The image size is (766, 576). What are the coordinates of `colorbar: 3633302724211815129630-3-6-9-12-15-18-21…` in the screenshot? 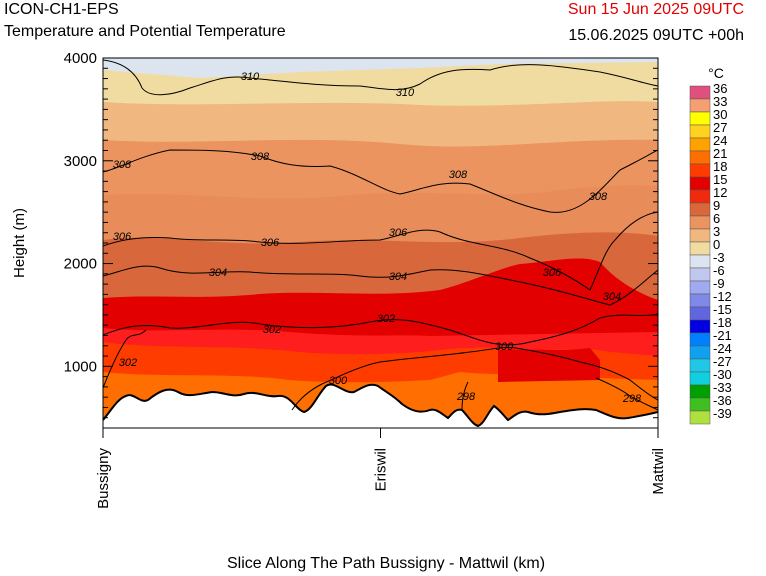 It's located at (710, 253).